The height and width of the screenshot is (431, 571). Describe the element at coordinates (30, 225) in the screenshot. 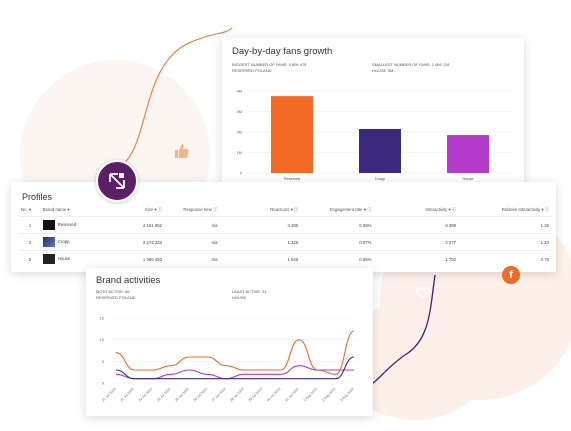

I see `cell-no: 1` at that location.